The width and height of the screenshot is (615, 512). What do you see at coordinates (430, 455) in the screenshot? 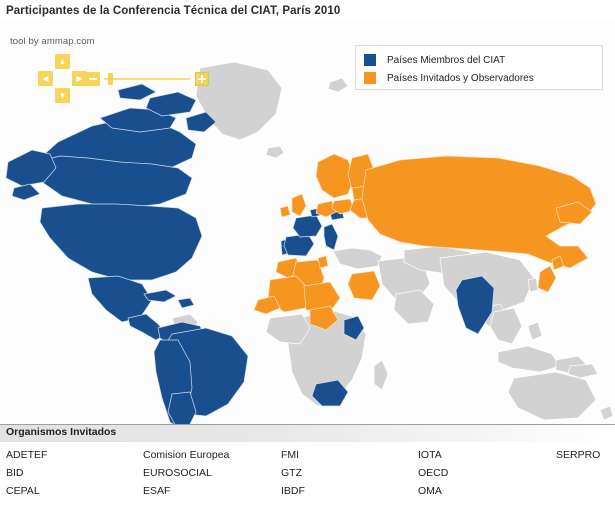
I see `organization-item: IOTA` at bounding box center [430, 455].